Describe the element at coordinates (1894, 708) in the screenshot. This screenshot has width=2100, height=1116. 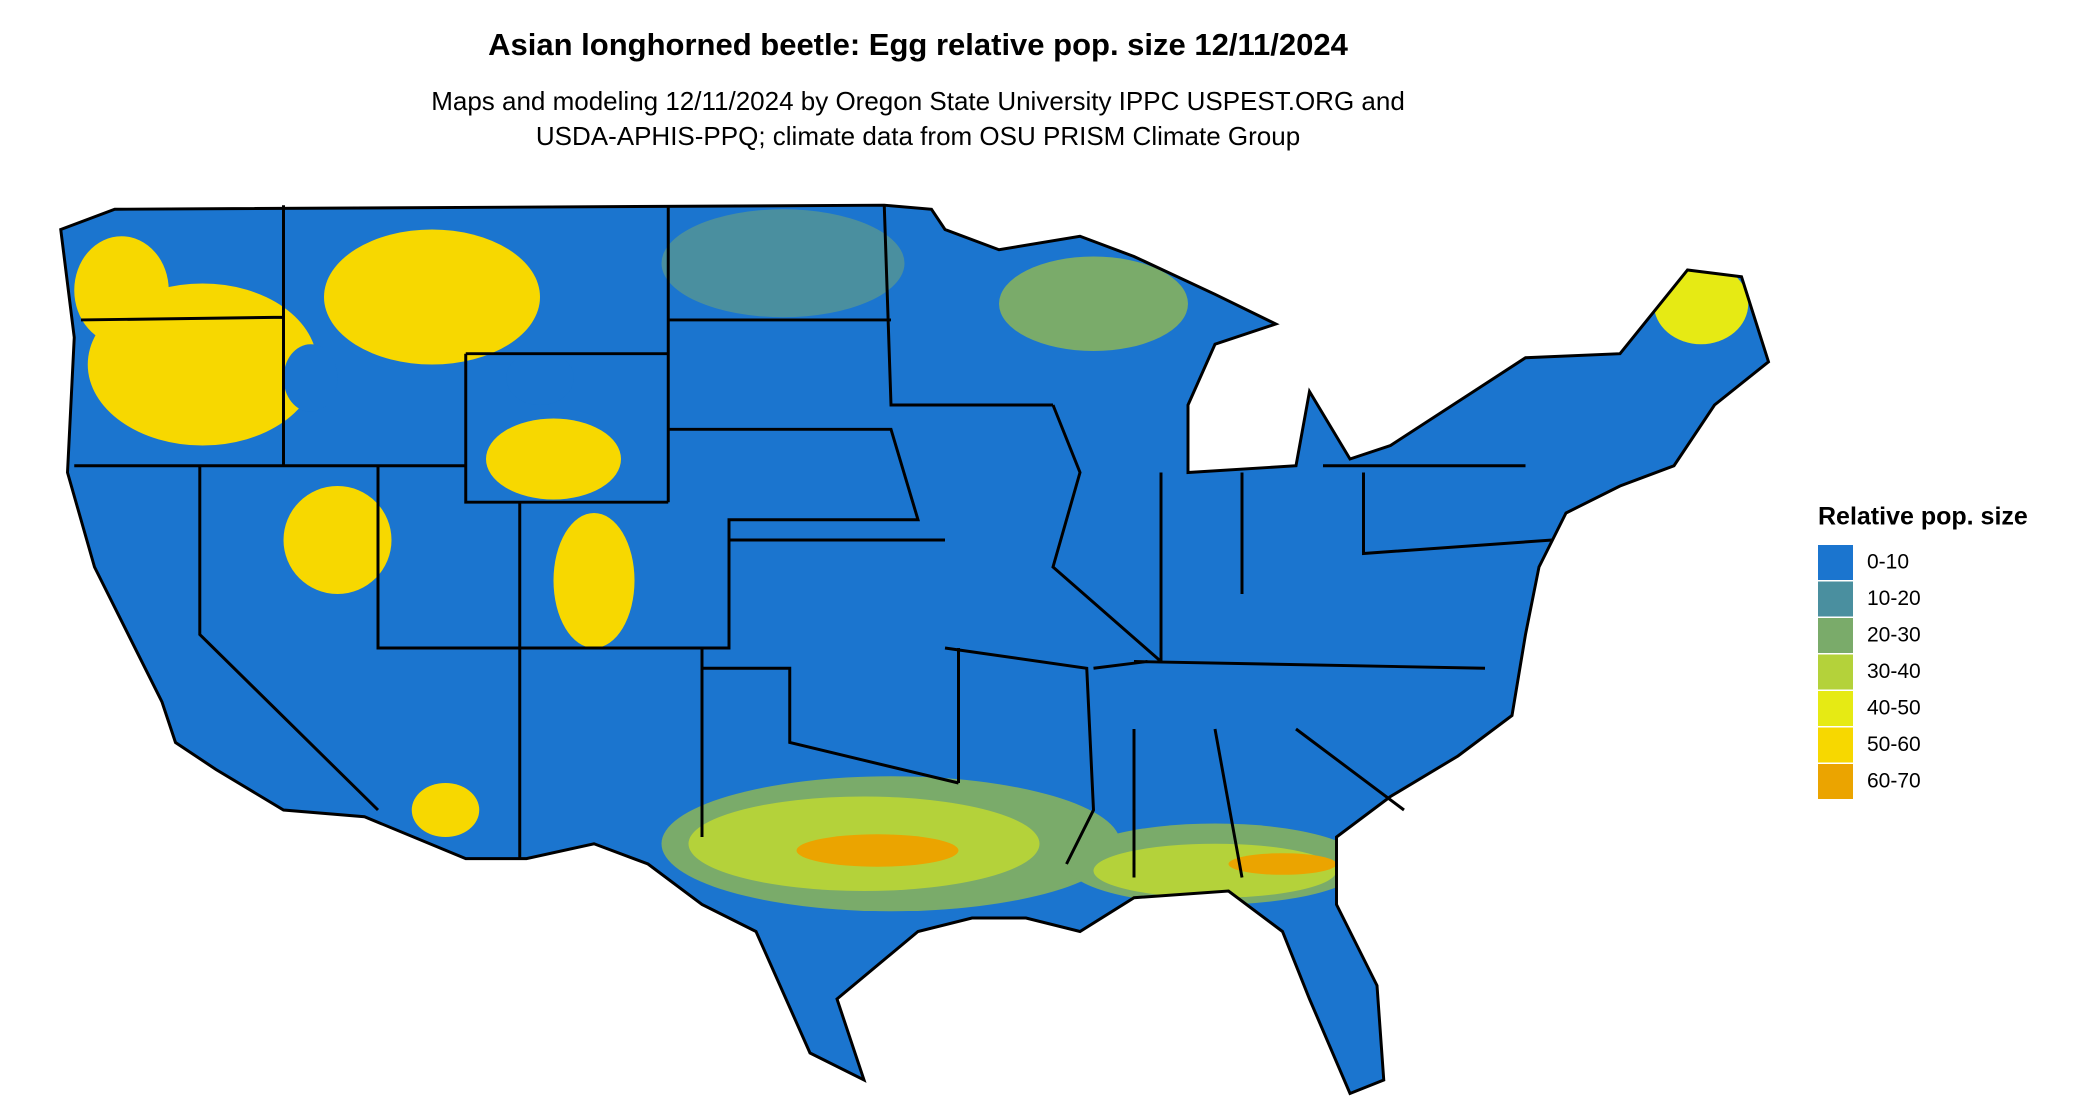
I see `legend-label: 40-50` at that location.